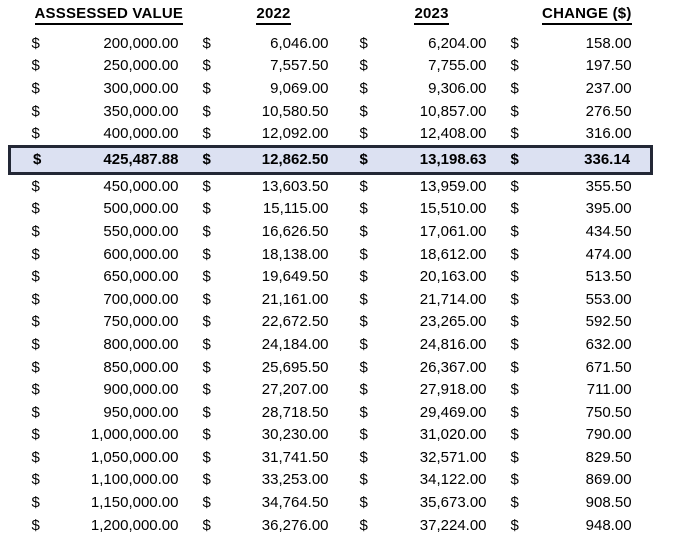 The width and height of the screenshot is (679, 546). Describe the element at coordinates (134, 525) in the screenshot. I see `assessed-cell: 1,200,000.00` at that location.